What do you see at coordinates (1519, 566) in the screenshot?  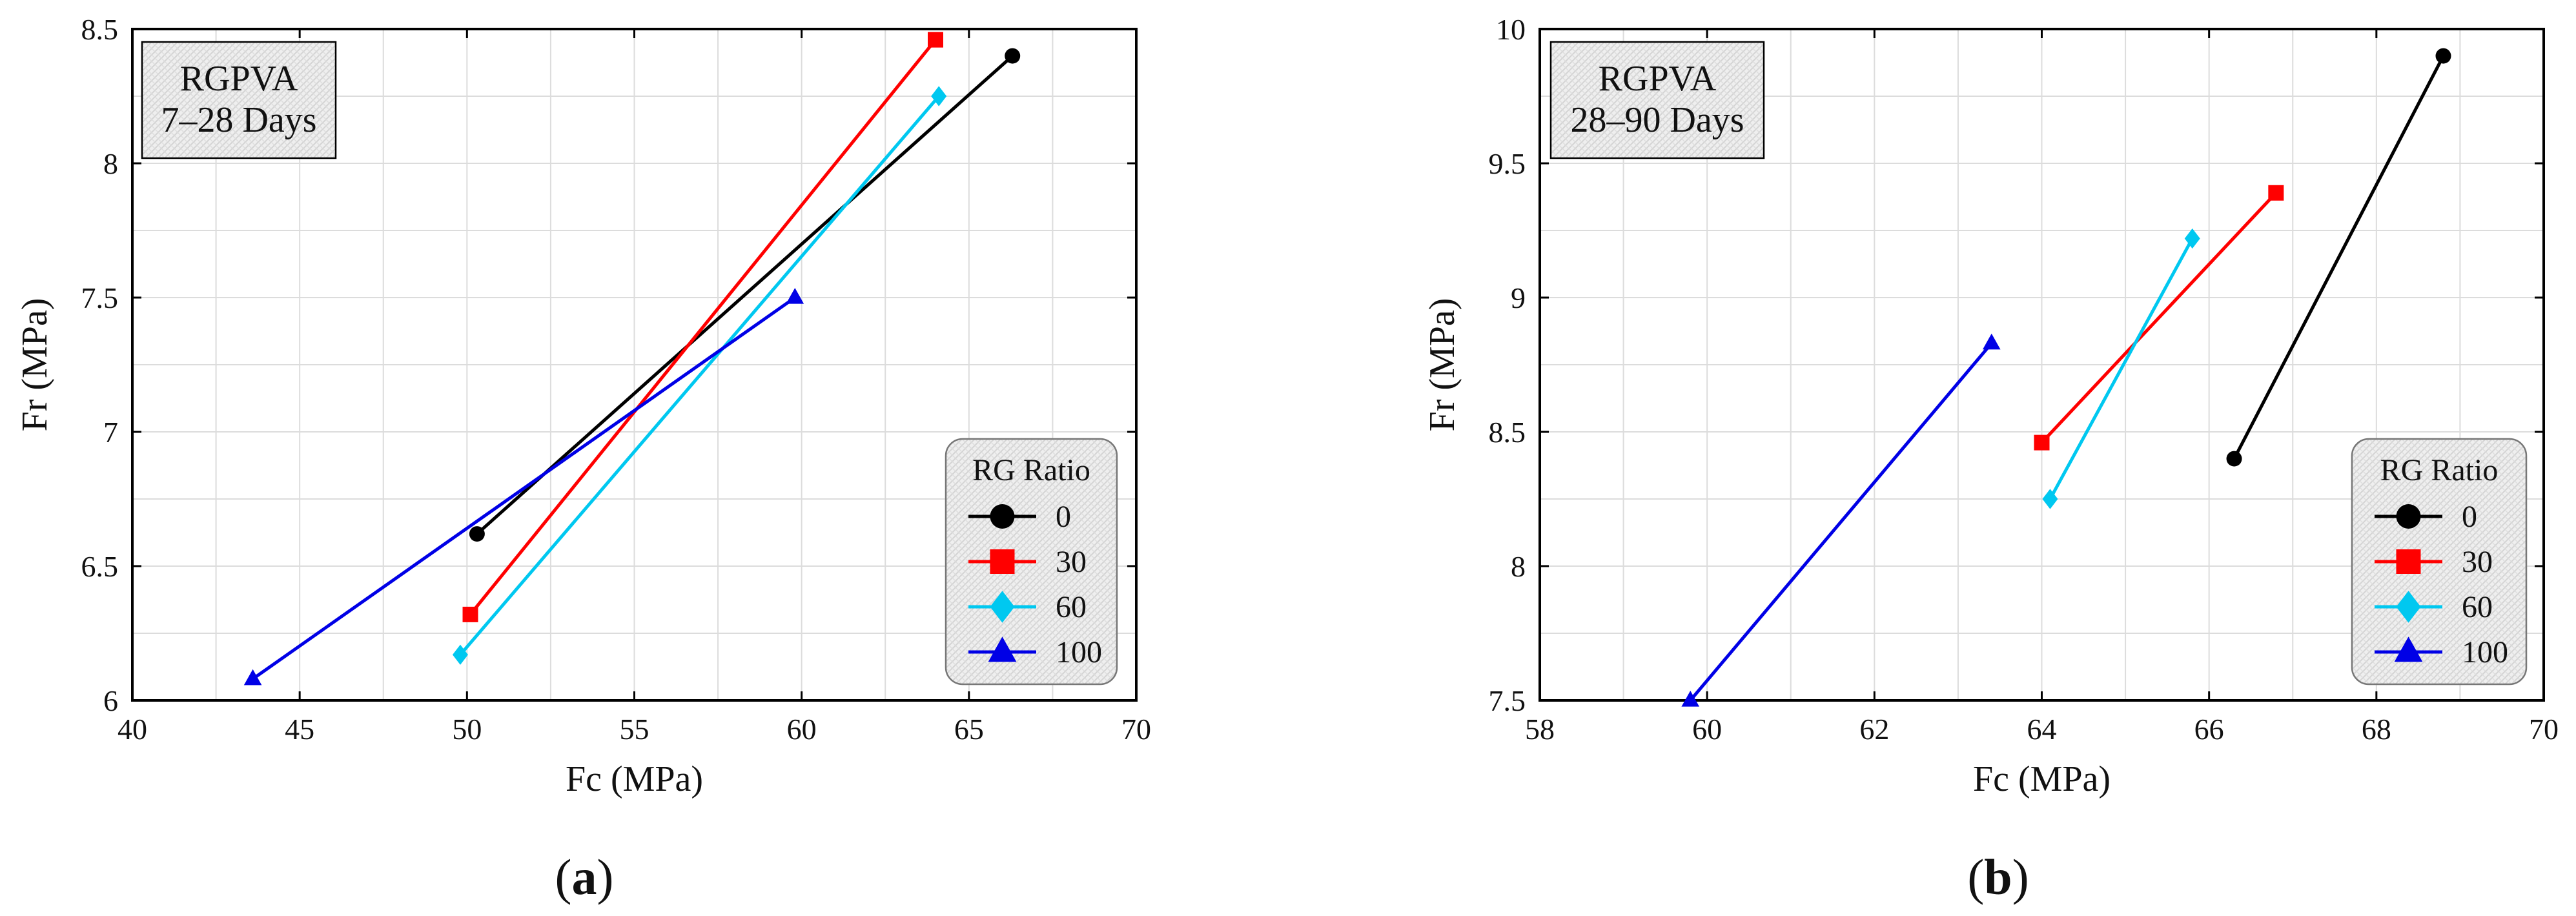 I see `panel-b-y-tick-label: 8` at bounding box center [1519, 566].